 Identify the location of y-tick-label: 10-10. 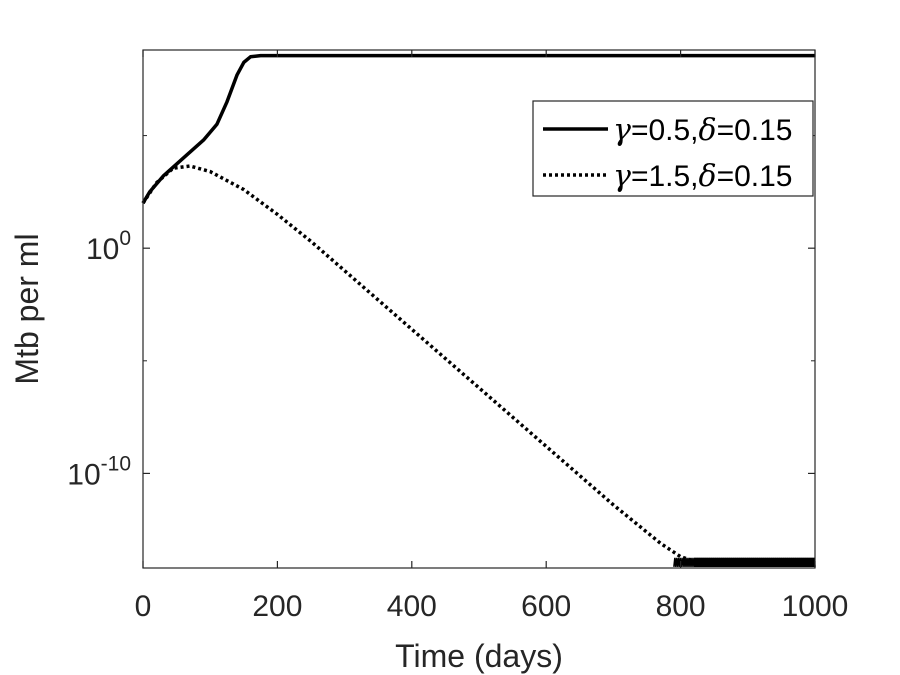
(99, 471).